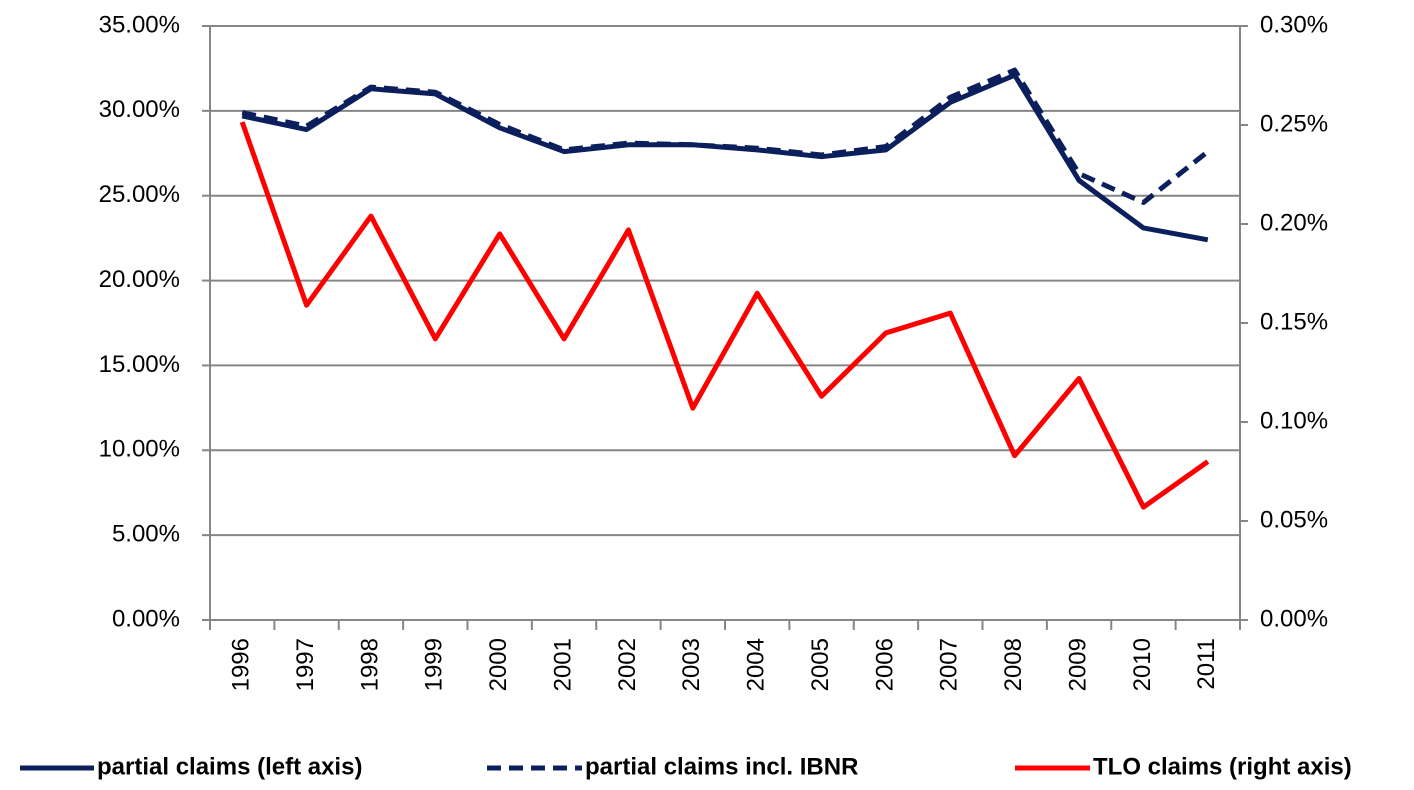  Describe the element at coordinates (139, 194) in the screenshot. I see `y-tick-label: 25.00%` at that location.